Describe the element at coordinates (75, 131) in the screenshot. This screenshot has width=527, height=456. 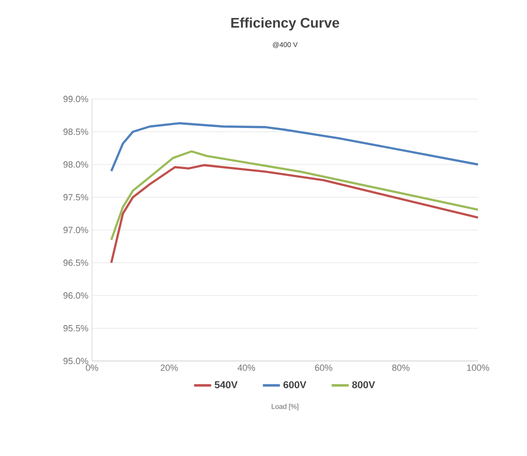
I see `y-tick-label: 98.5%` at that location.